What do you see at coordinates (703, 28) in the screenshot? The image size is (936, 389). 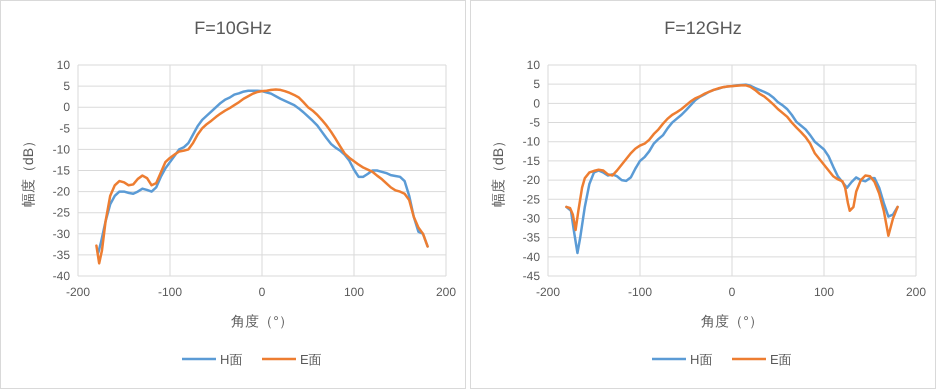 I see `chart-title: F=12GHz` at bounding box center [703, 28].